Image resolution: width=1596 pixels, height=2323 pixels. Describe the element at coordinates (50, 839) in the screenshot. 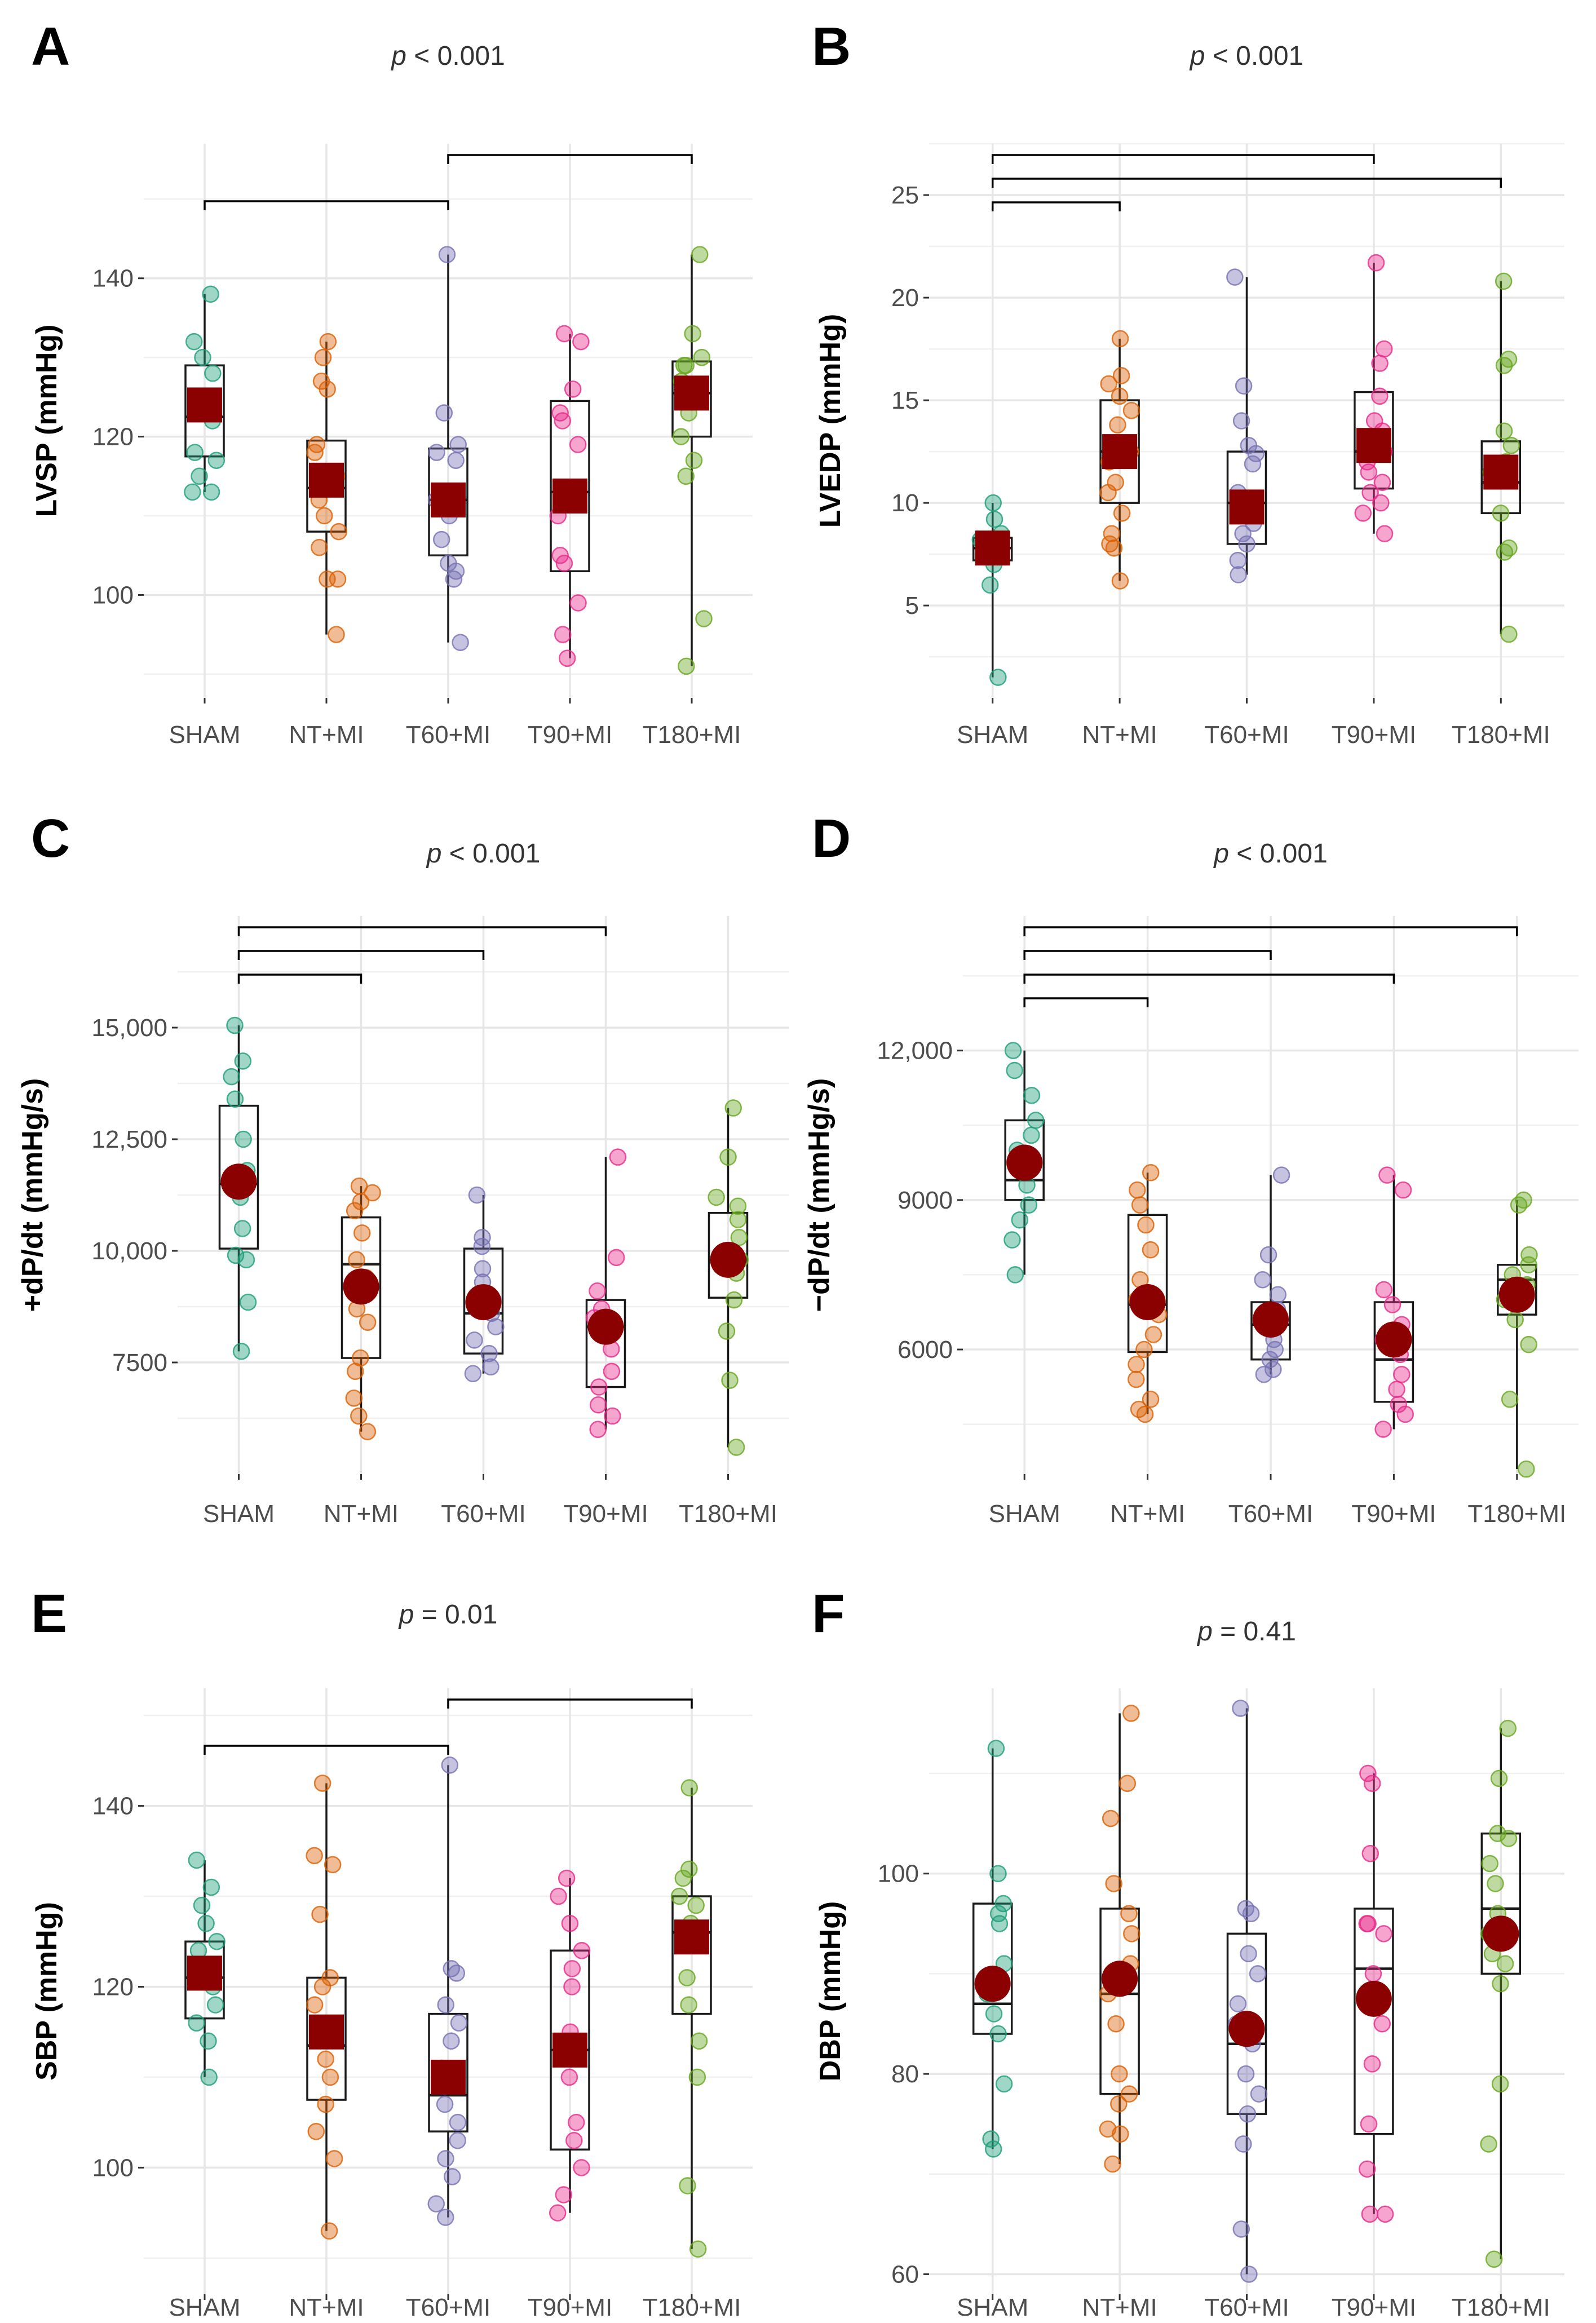

I see `panel-letter: C` at that location.